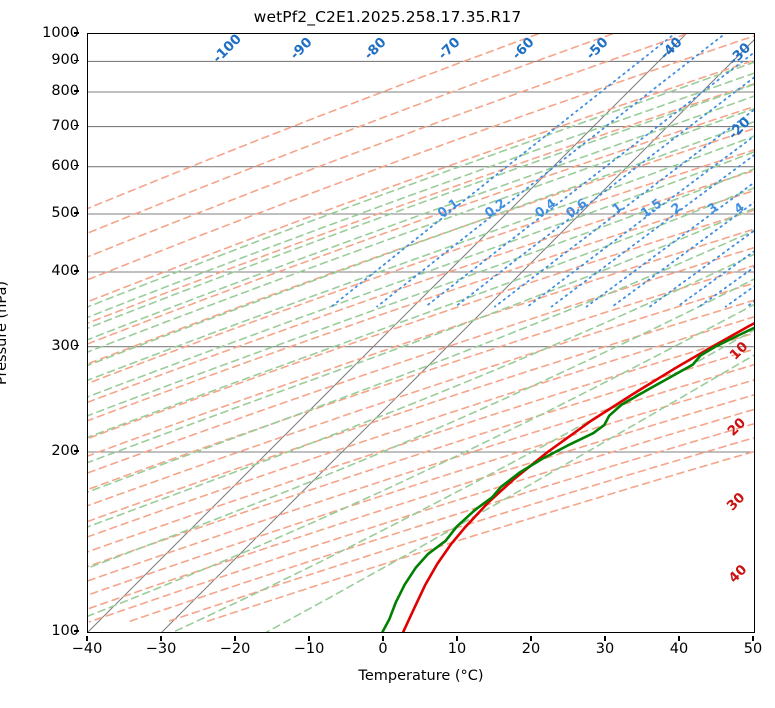 The height and width of the screenshot is (708, 775). Describe the element at coordinates (65, 631) in the screenshot. I see `y-tick-100: 100` at that location.